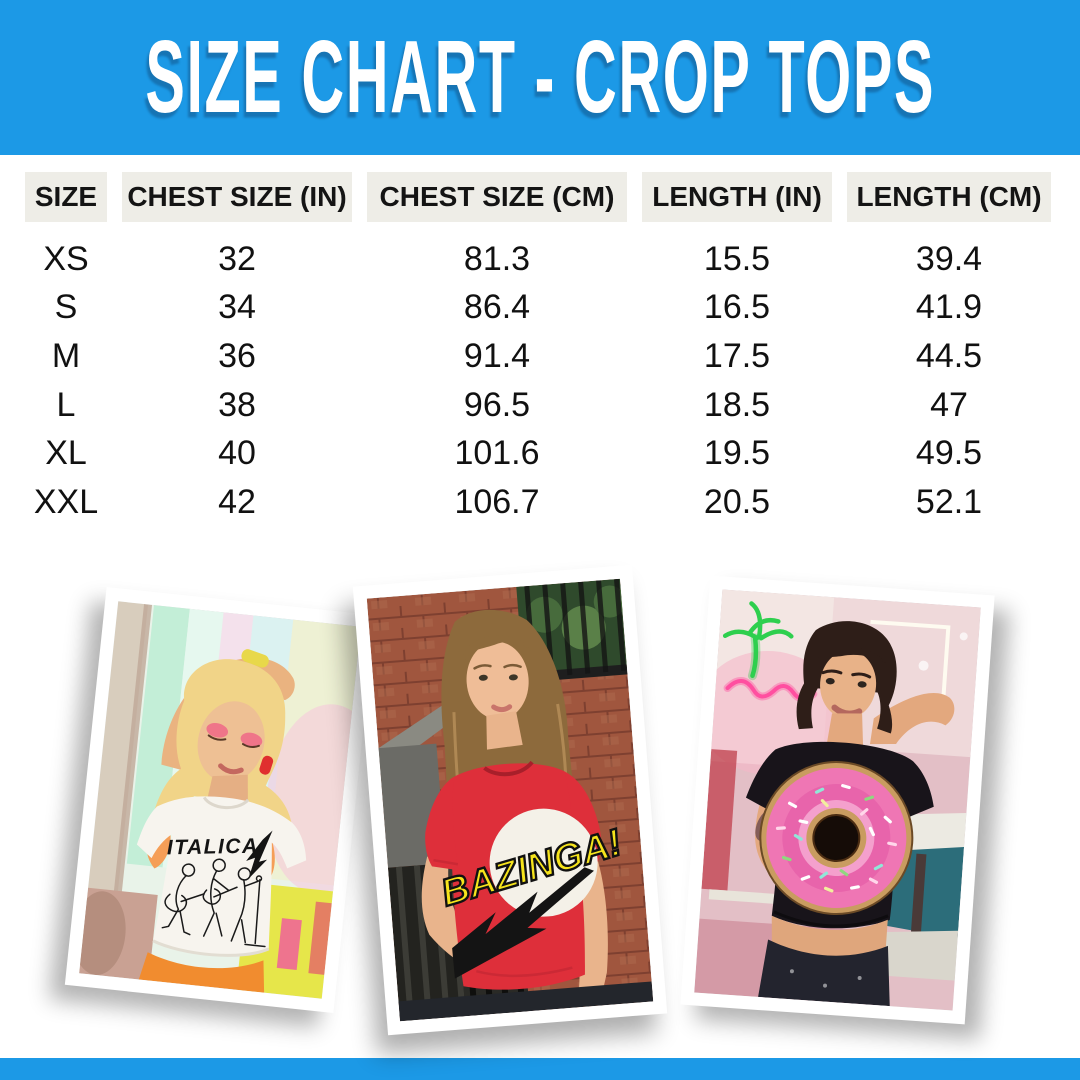  Describe the element at coordinates (737, 307) in the screenshot. I see `table-cell: 16.5` at that location.